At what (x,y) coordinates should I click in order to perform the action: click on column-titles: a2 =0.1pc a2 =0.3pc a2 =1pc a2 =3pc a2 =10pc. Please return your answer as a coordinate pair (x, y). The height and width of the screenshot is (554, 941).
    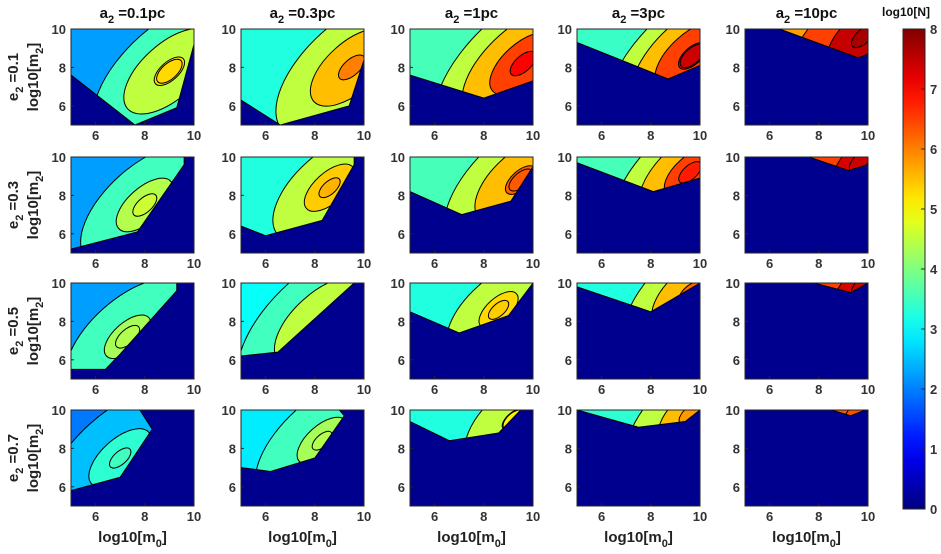
    Looking at the image, I should click on (469, 15).